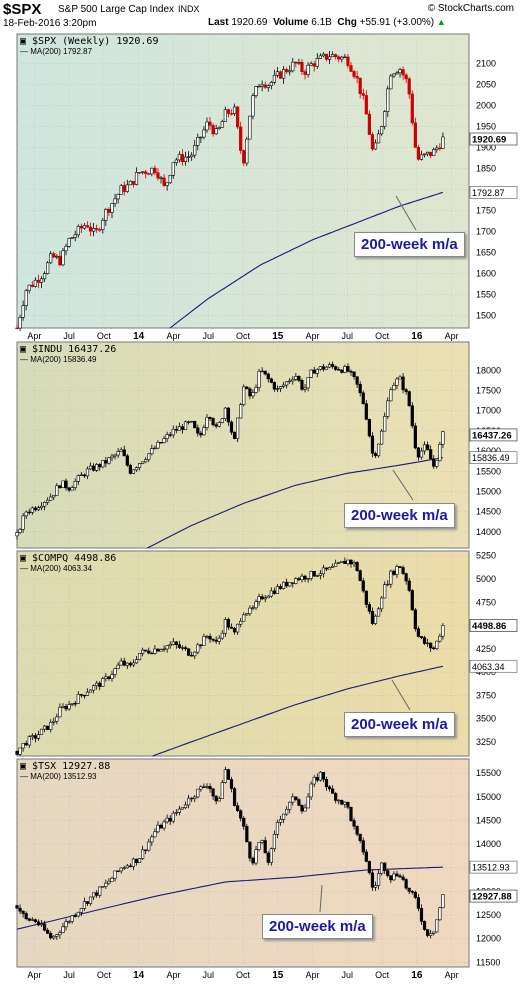 The height and width of the screenshot is (985, 520). Describe the element at coordinates (486, 294) in the screenshot. I see `y-tick-label: 1550` at that location.